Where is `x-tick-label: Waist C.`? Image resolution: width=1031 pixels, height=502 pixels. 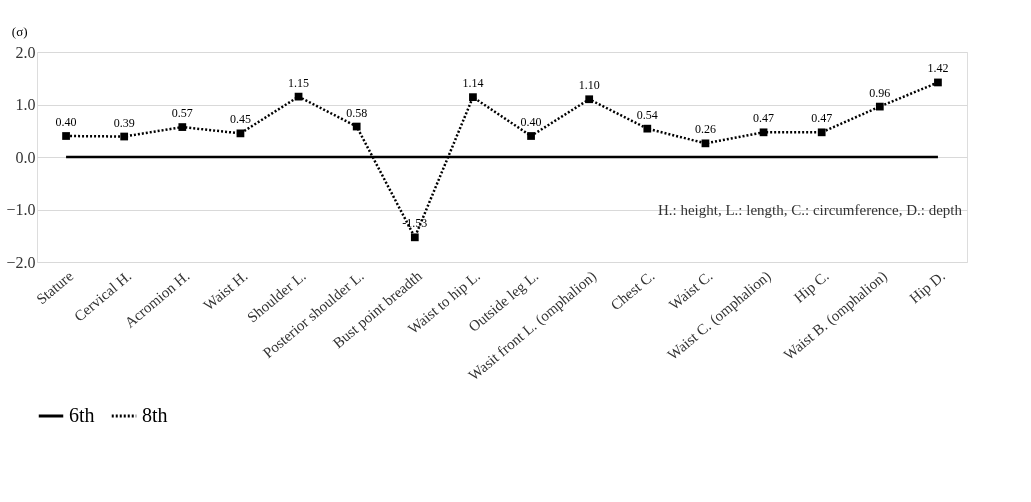 x-tick-label: Waist C. is located at coordinates (691, 290).